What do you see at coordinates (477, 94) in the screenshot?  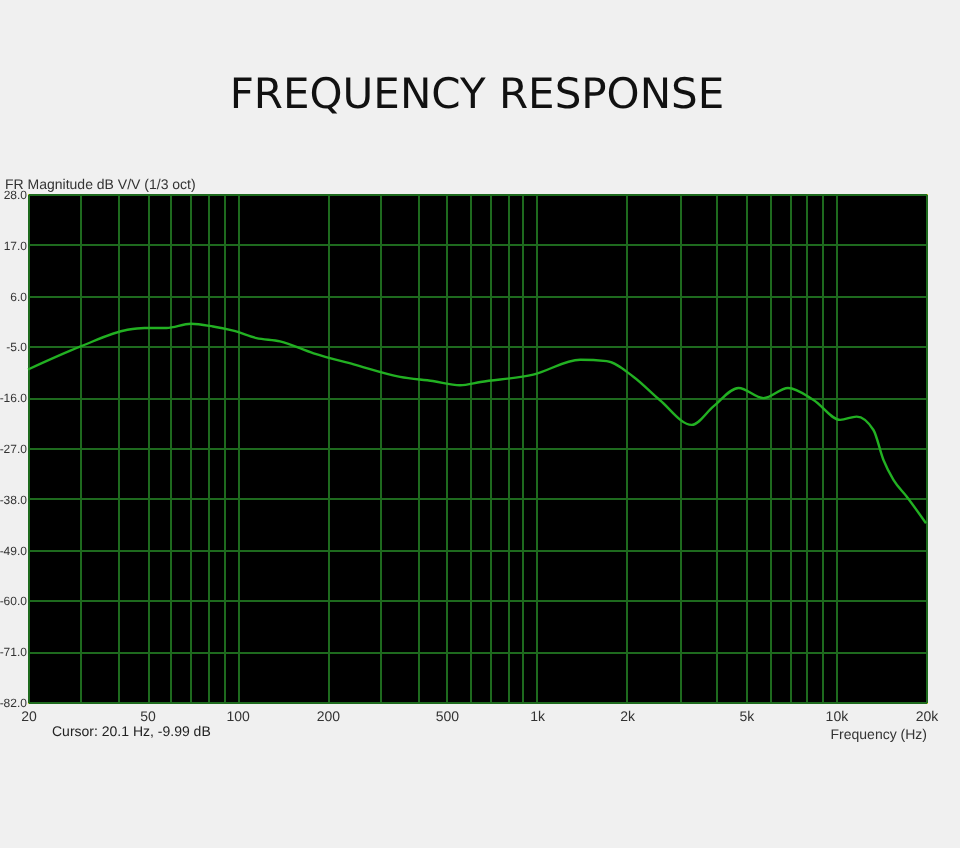 I see `chart-title: FREQUENCY RESPONSE` at bounding box center [477, 94].